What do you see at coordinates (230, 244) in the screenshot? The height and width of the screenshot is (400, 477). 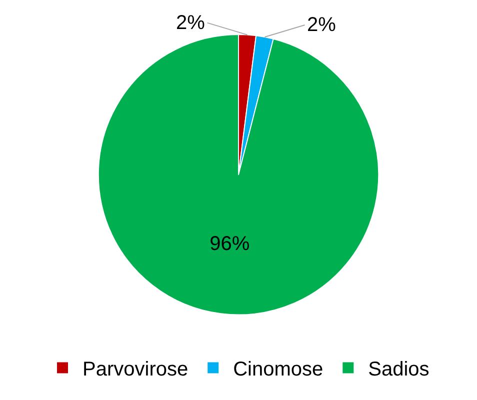 I see `data-label: 96%` at bounding box center [230, 244].